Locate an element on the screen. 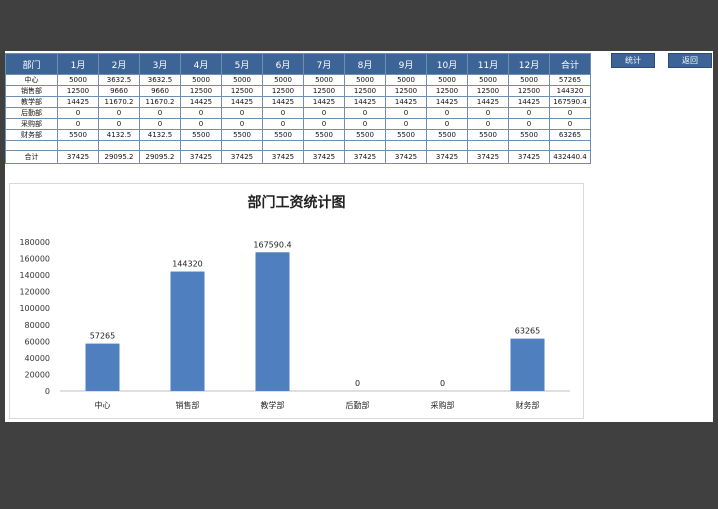 This screenshot has width=718, height=509. table-cell: 4132.5 is located at coordinates (119, 135).